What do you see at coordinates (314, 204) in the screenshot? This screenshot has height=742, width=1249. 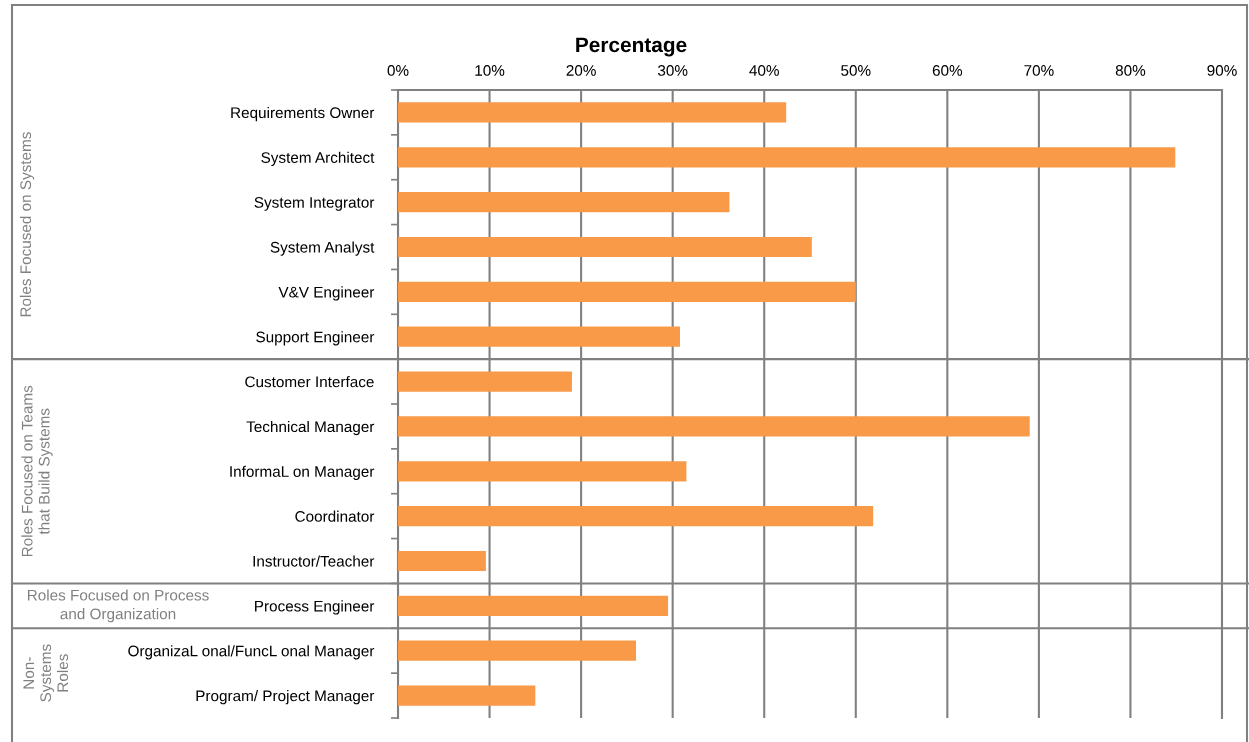 I see `y-tick-label: System Integrator` at bounding box center [314, 204].